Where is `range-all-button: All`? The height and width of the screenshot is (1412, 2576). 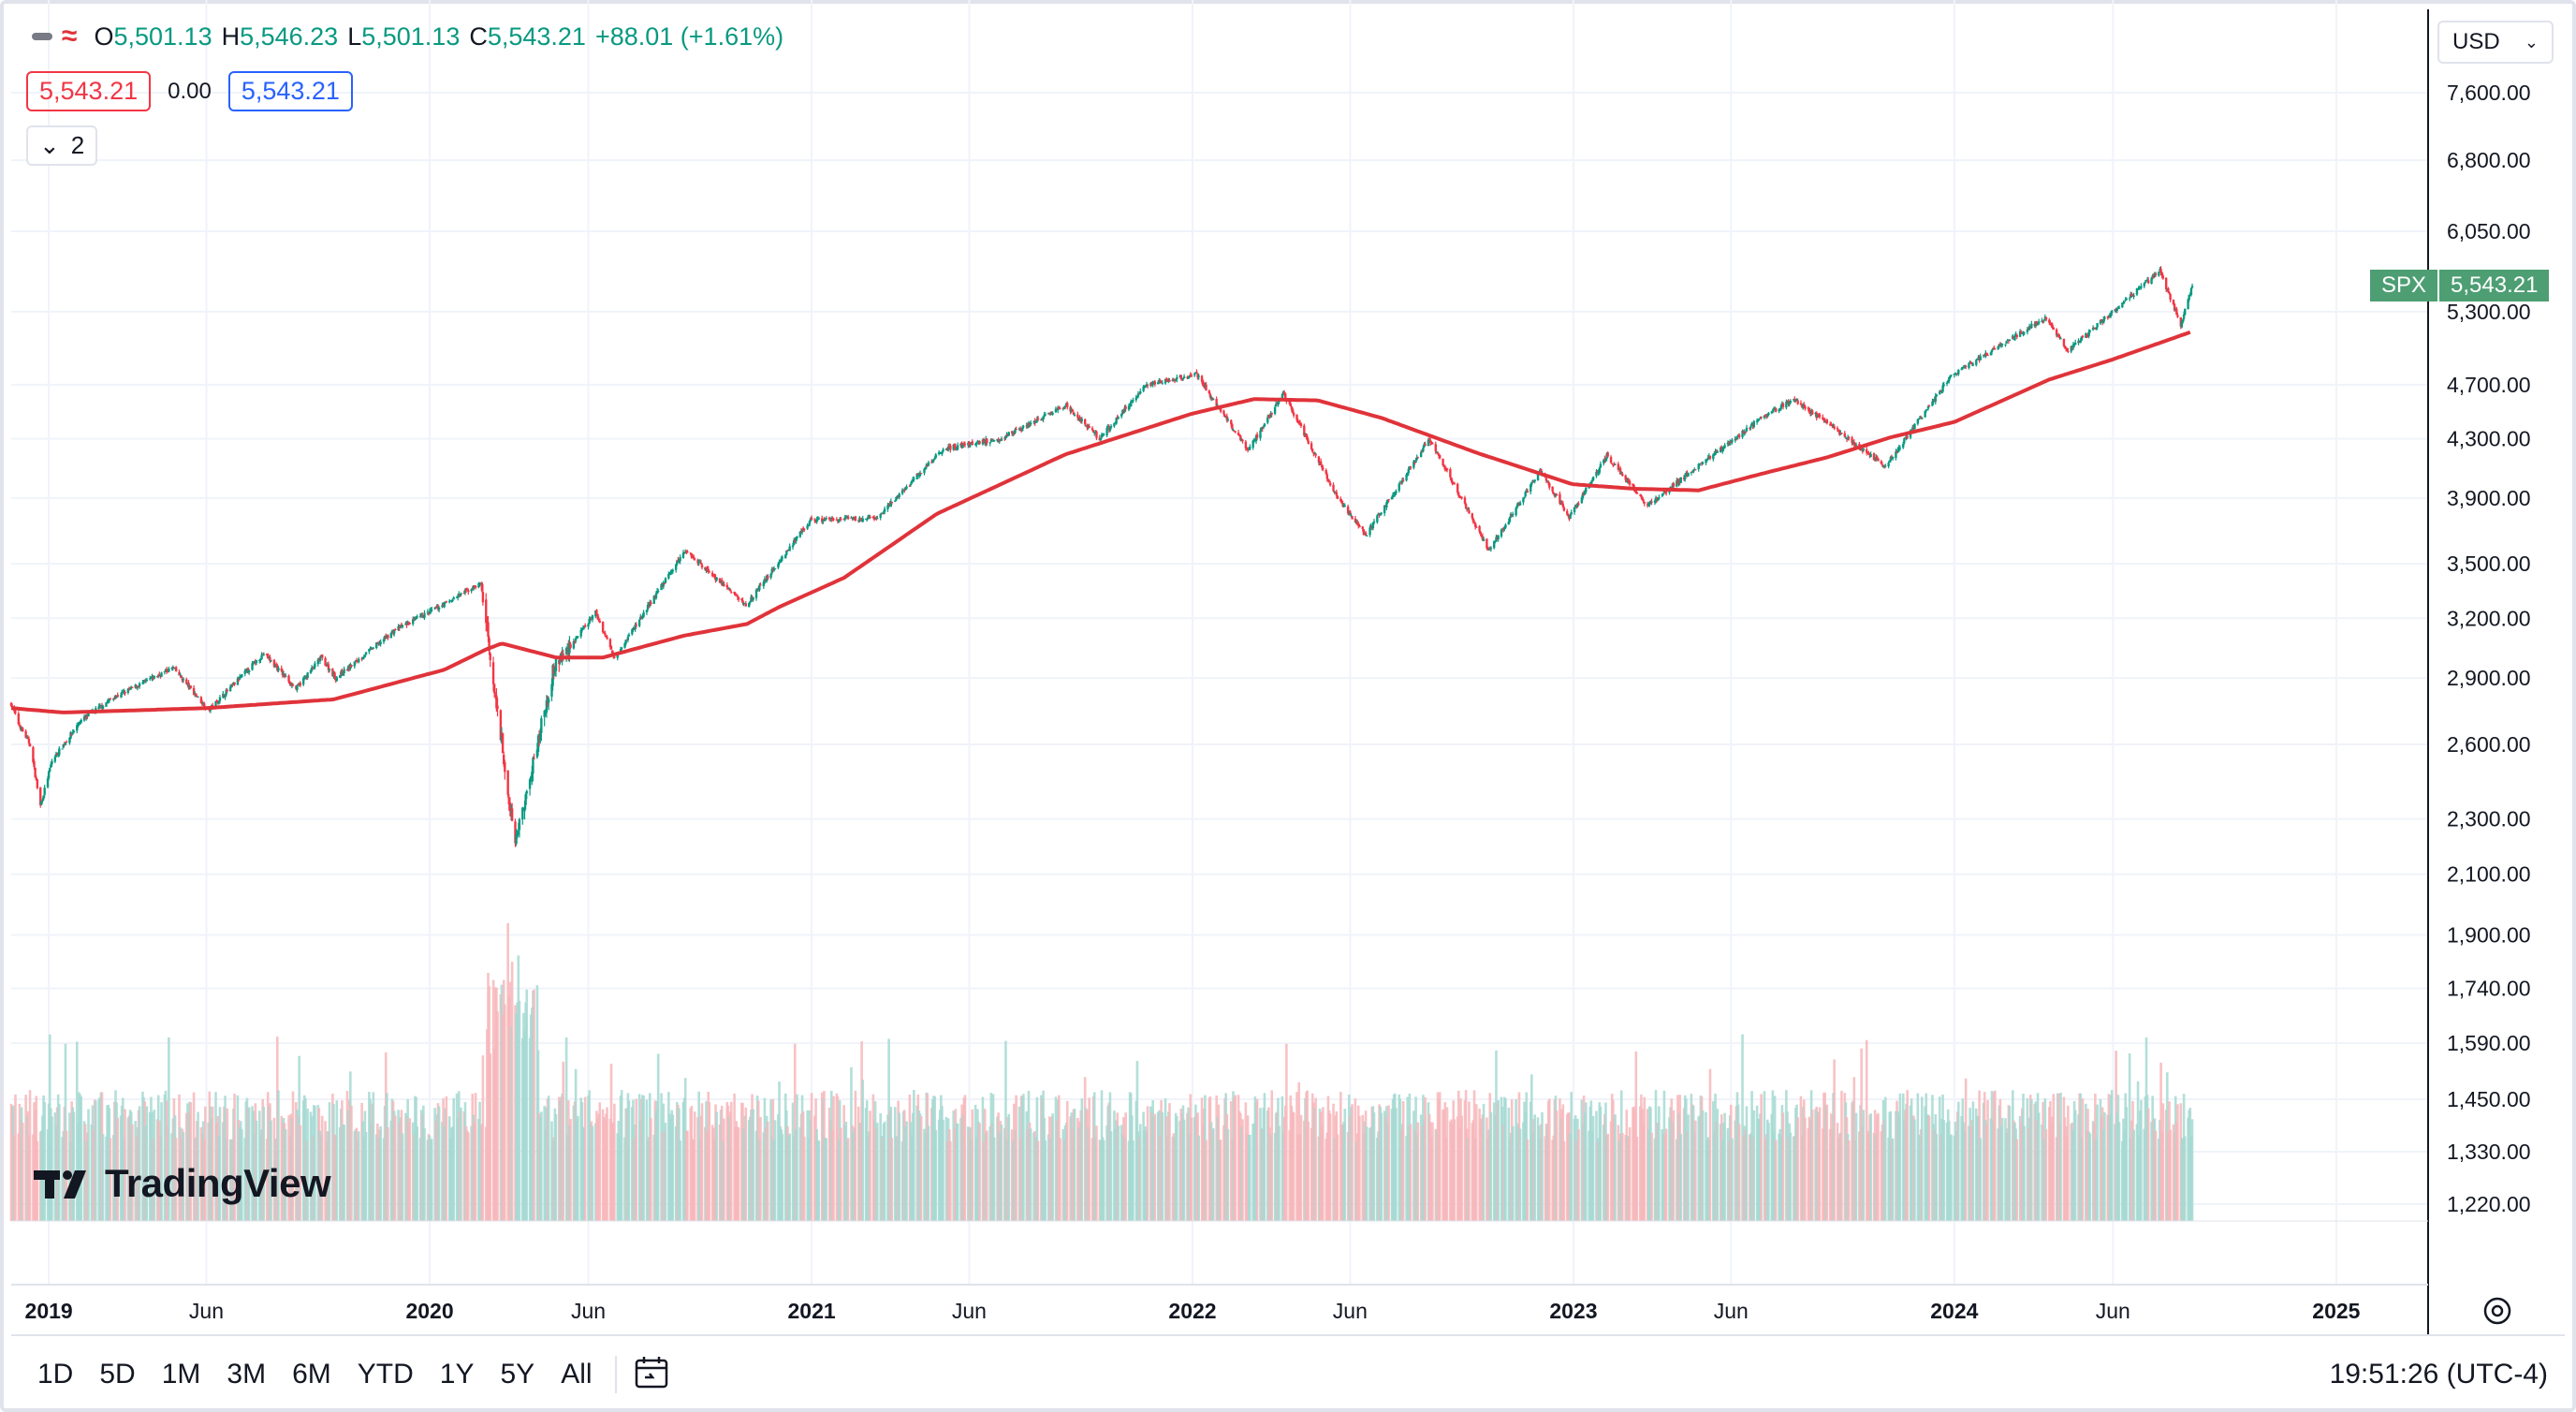
range-all-button: All is located at coordinates (577, 1374).